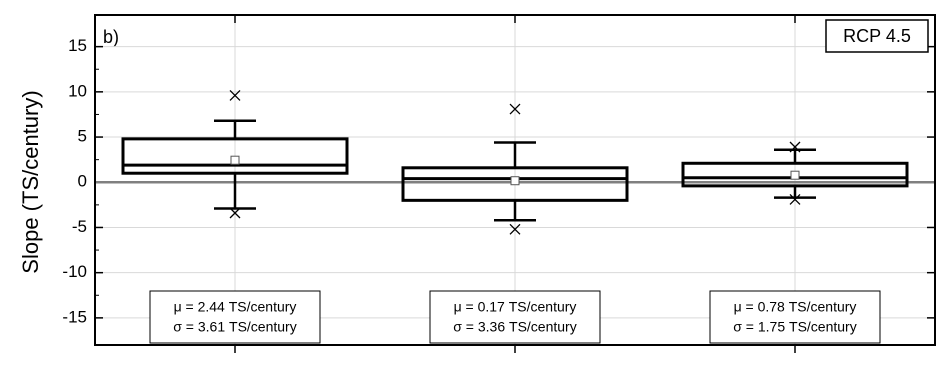 This screenshot has height=365, width=940. Describe the element at coordinates (794, 327) in the screenshot. I see `annotation-text: σ = 1.75 TS/century` at that location.